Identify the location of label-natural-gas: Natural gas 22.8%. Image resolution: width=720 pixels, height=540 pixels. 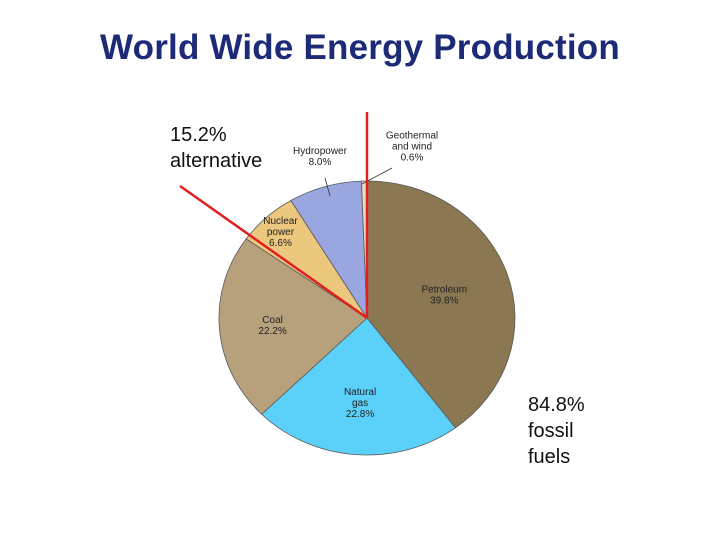
(360, 403).